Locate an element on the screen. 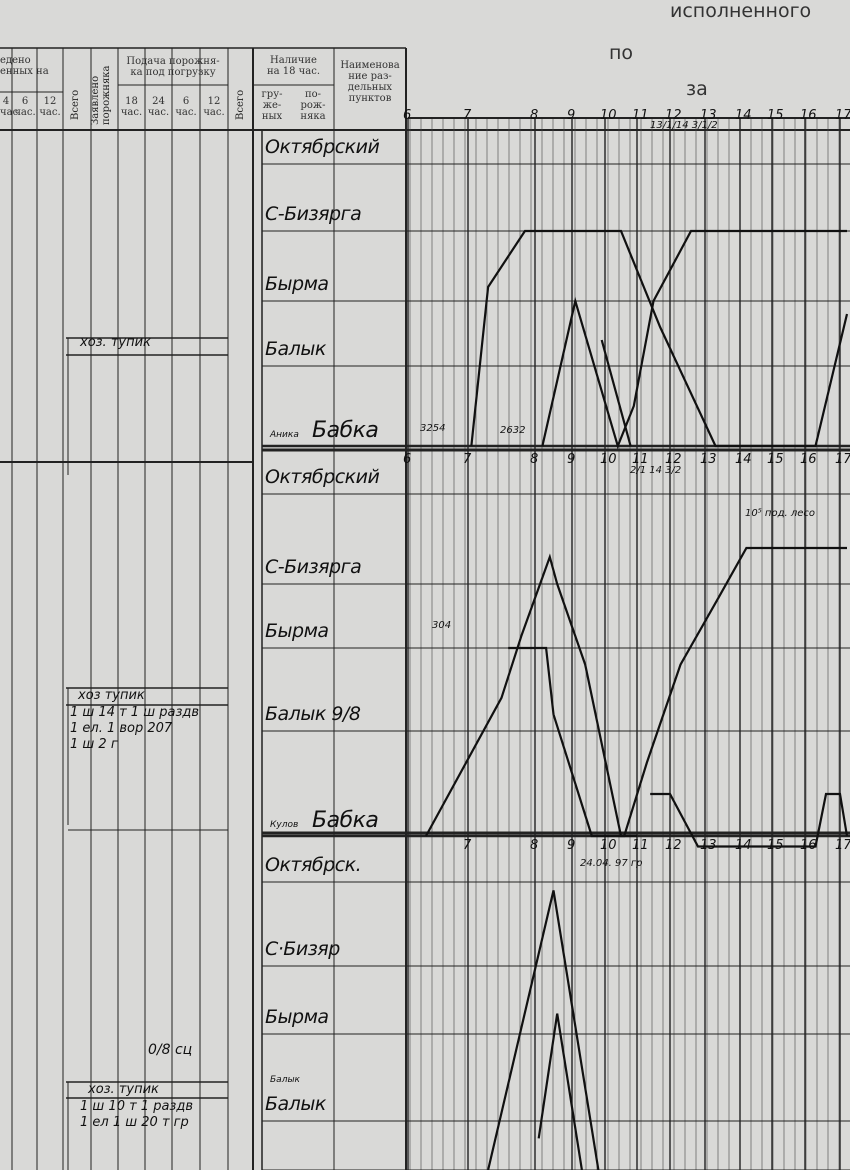 This screenshot has height=1170, width=850. col-sub: 24 час. is located at coordinates (158, 107).